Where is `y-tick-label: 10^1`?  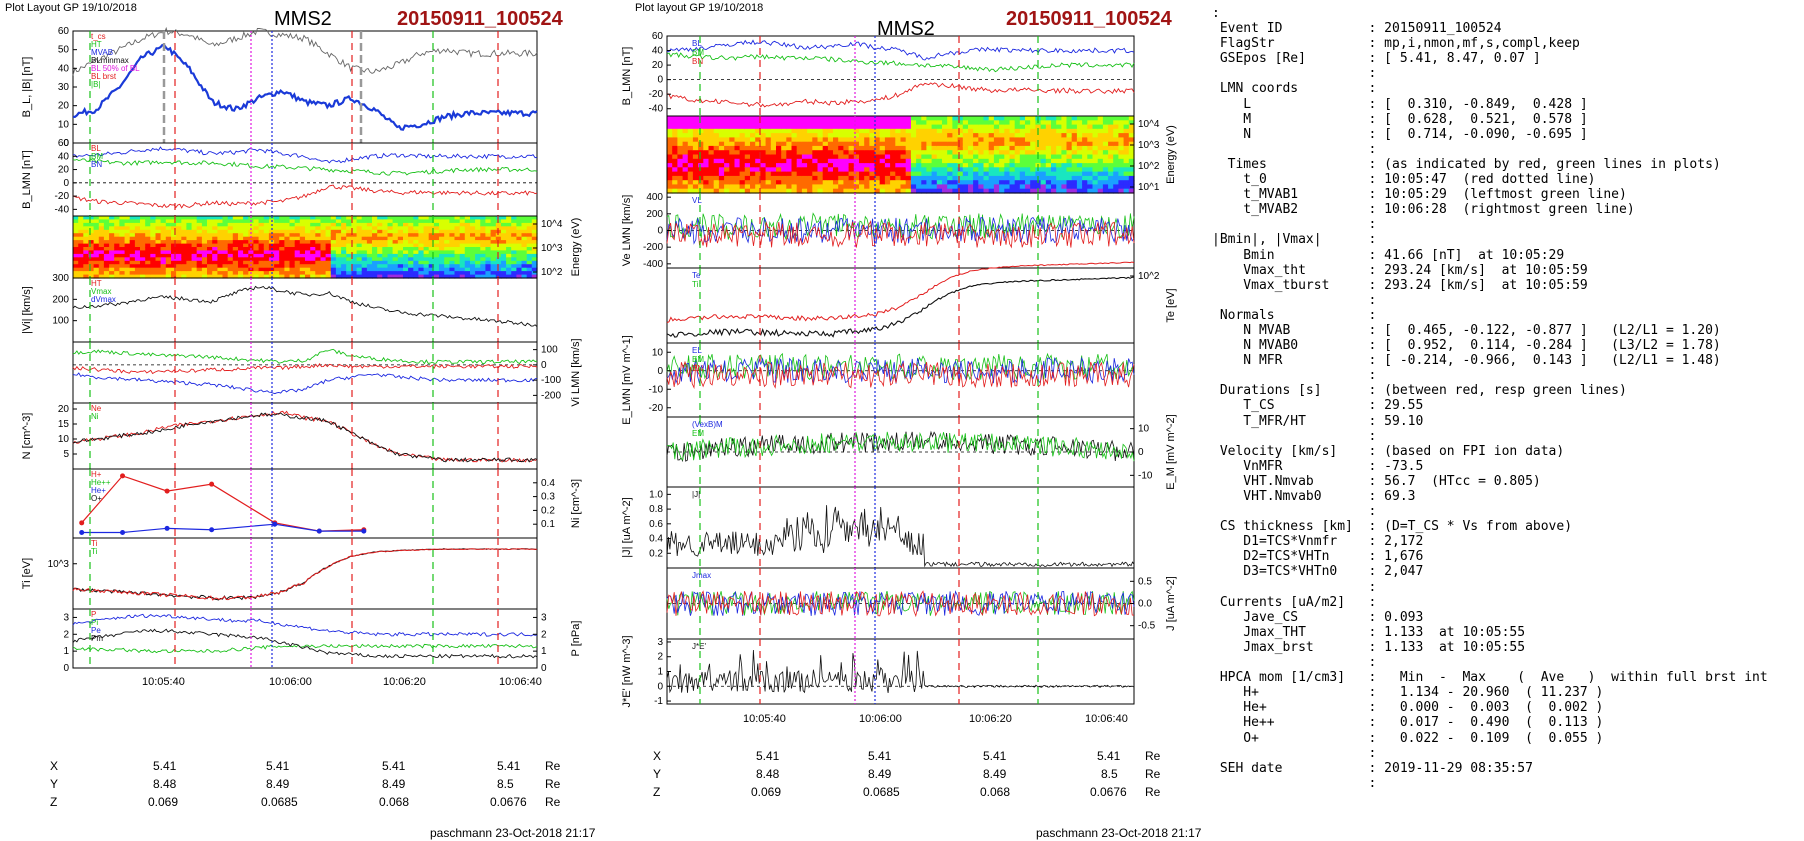 y-tick-label: 10^1 is located at coordinates (1149, 187).